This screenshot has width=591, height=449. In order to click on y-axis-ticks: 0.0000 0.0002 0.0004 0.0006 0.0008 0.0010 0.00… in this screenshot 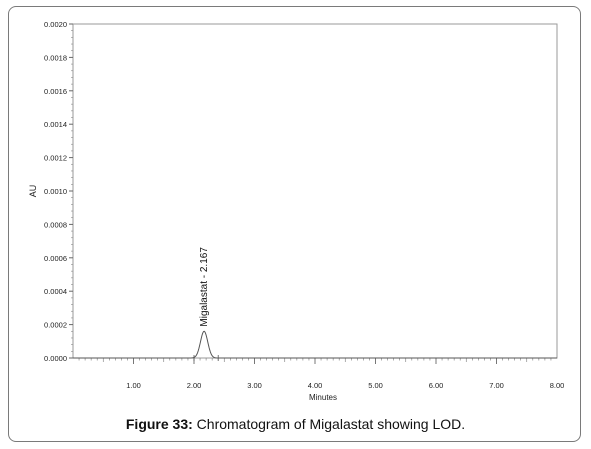, I will do `click(58, 191)`.